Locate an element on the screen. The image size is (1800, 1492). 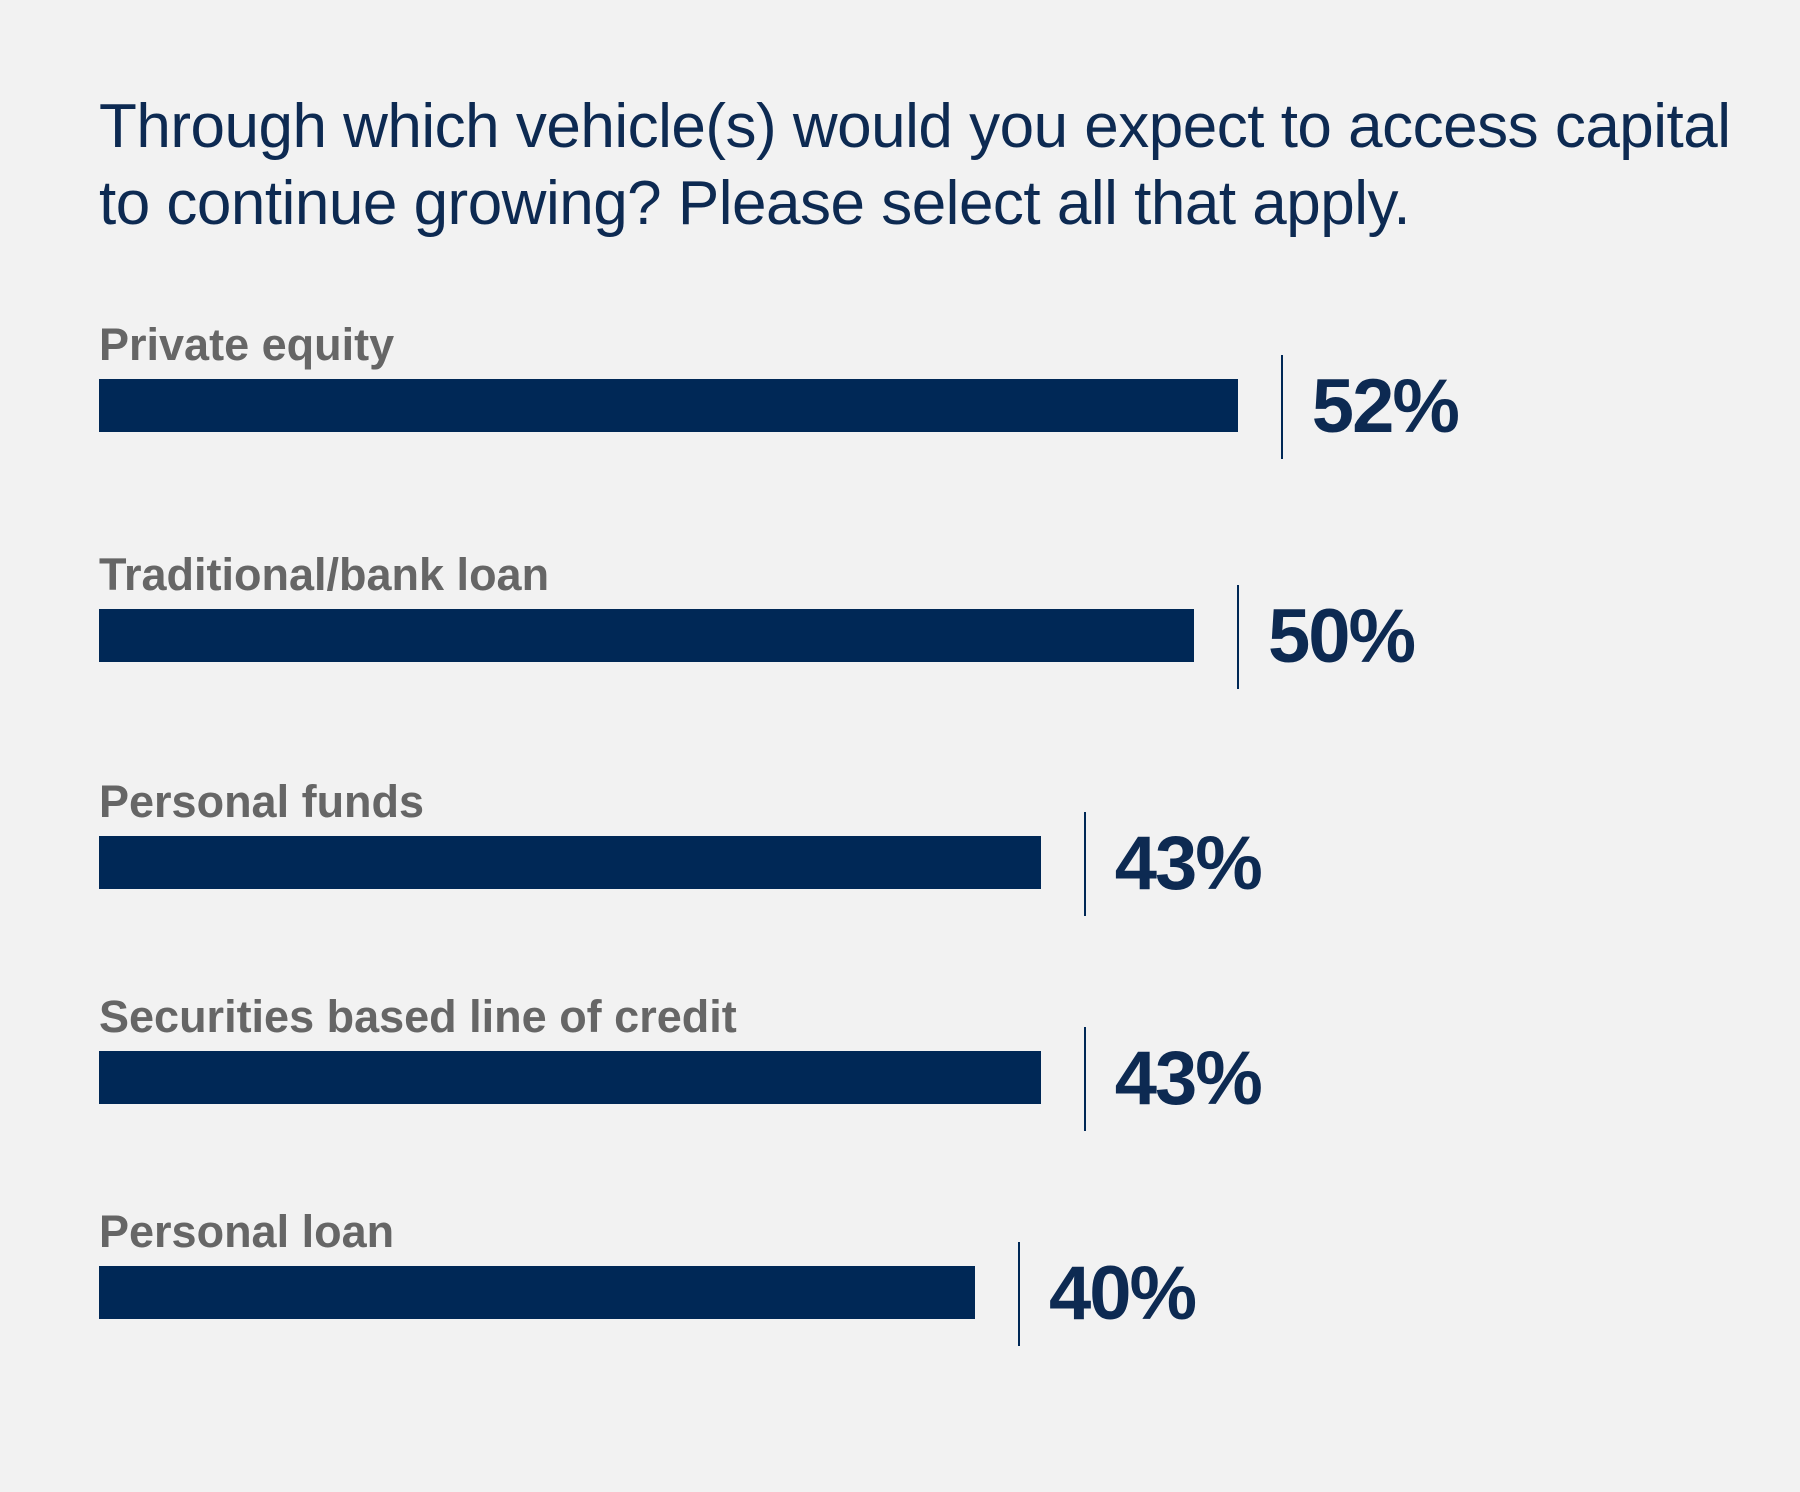
category-label: Personal loan is located at coordinates (247, 1231).